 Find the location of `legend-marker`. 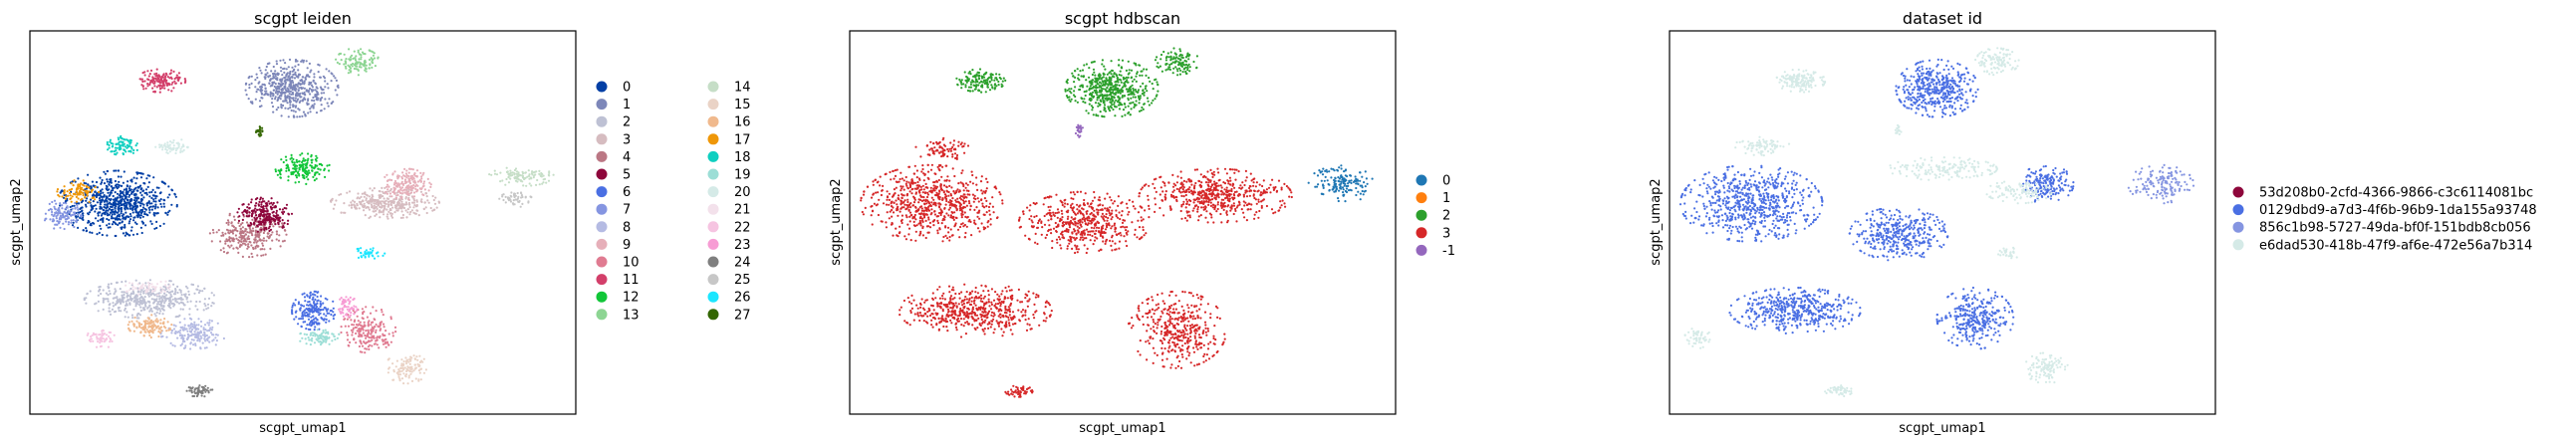

legend-marker is located at coordinates (713, 87).